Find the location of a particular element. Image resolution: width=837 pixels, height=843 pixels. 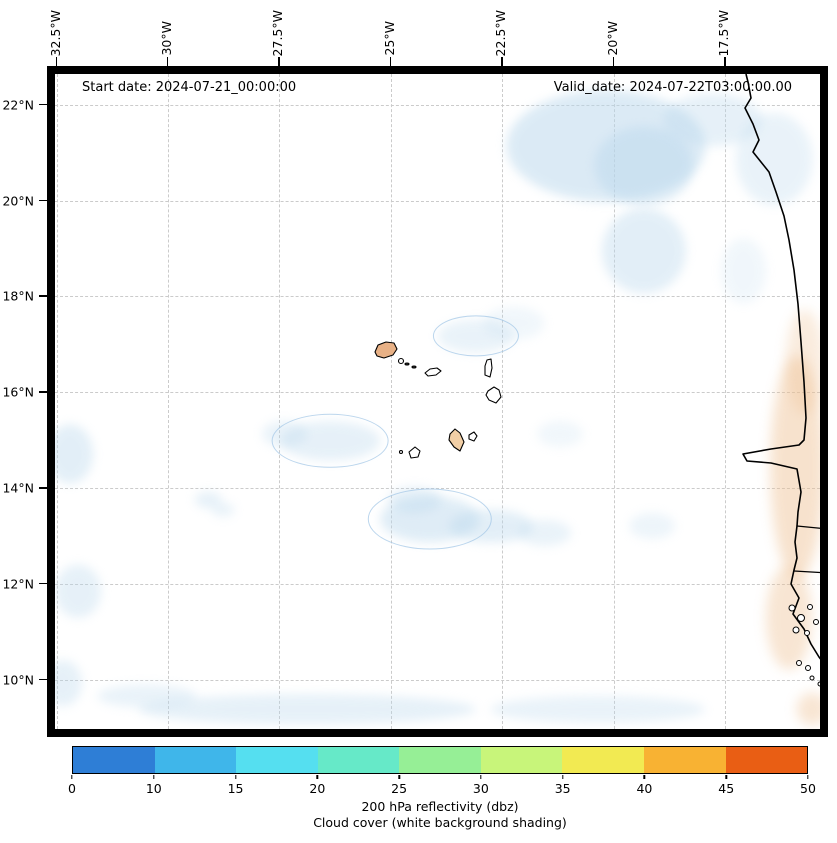

colorbar-tick-label: 15 is located at coordinates (235, 788).